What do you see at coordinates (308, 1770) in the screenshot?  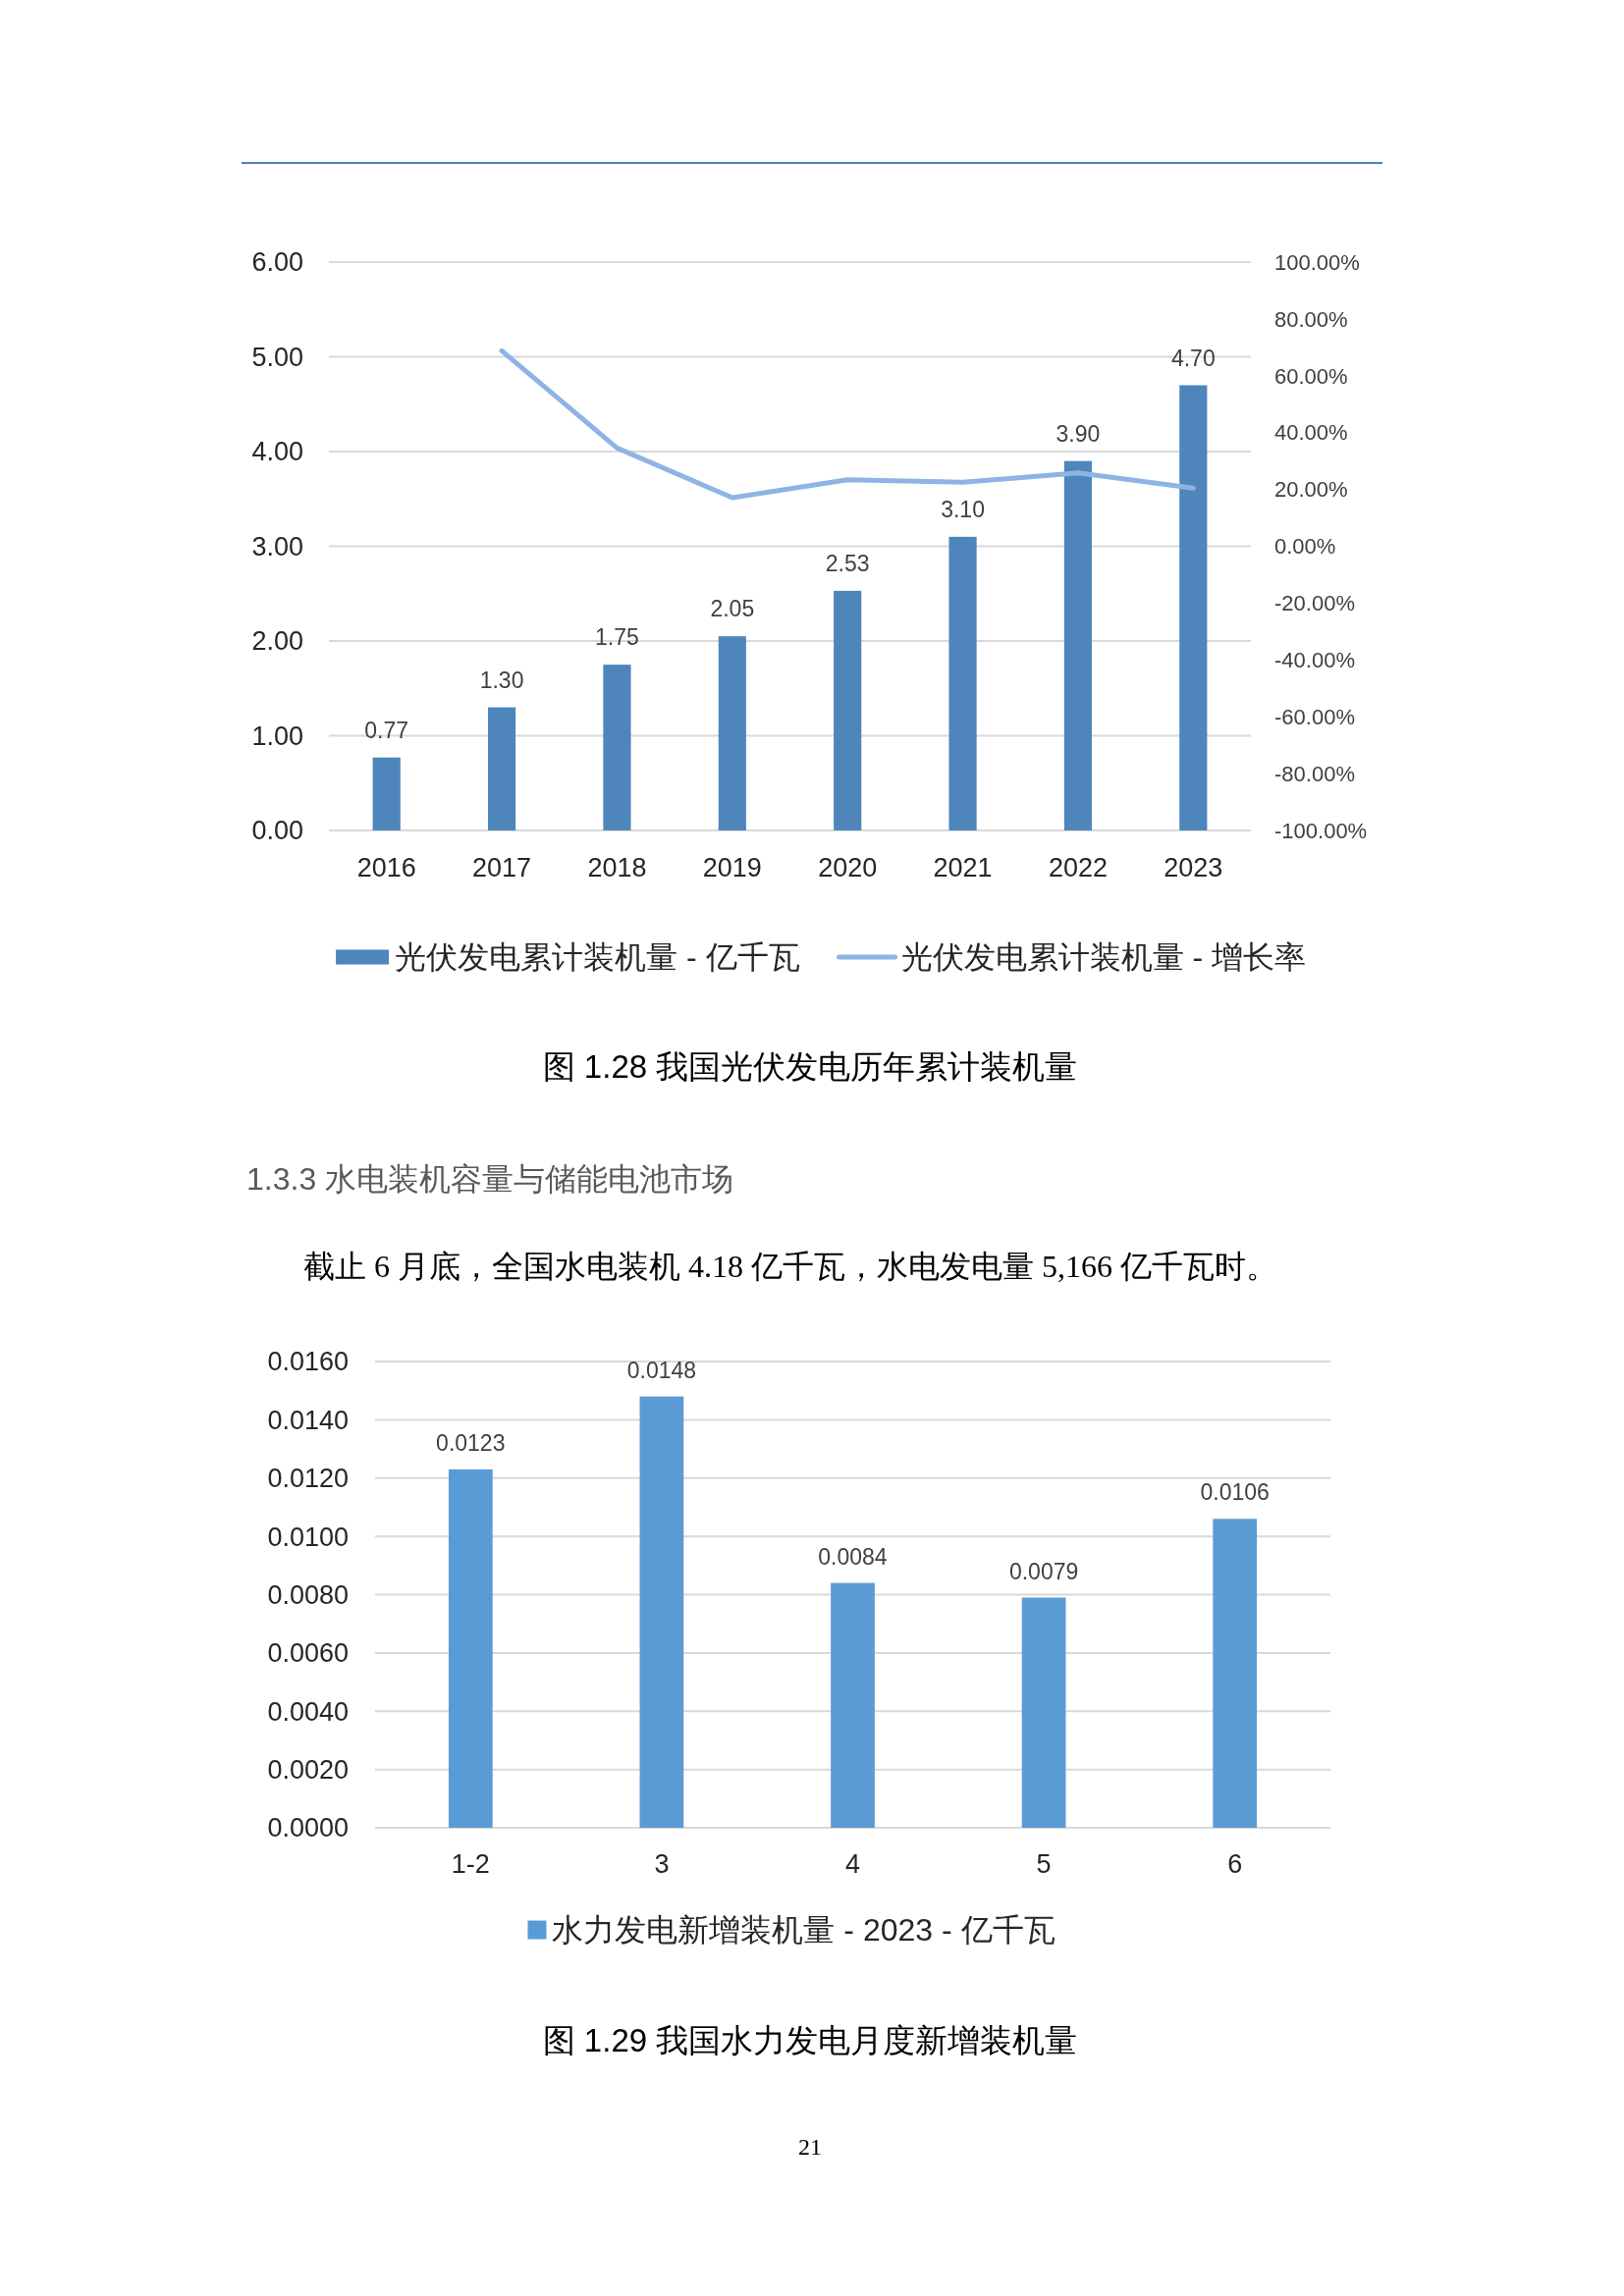 I see `y-tick-label: 0.0020` at bounding box center [308, 1770].